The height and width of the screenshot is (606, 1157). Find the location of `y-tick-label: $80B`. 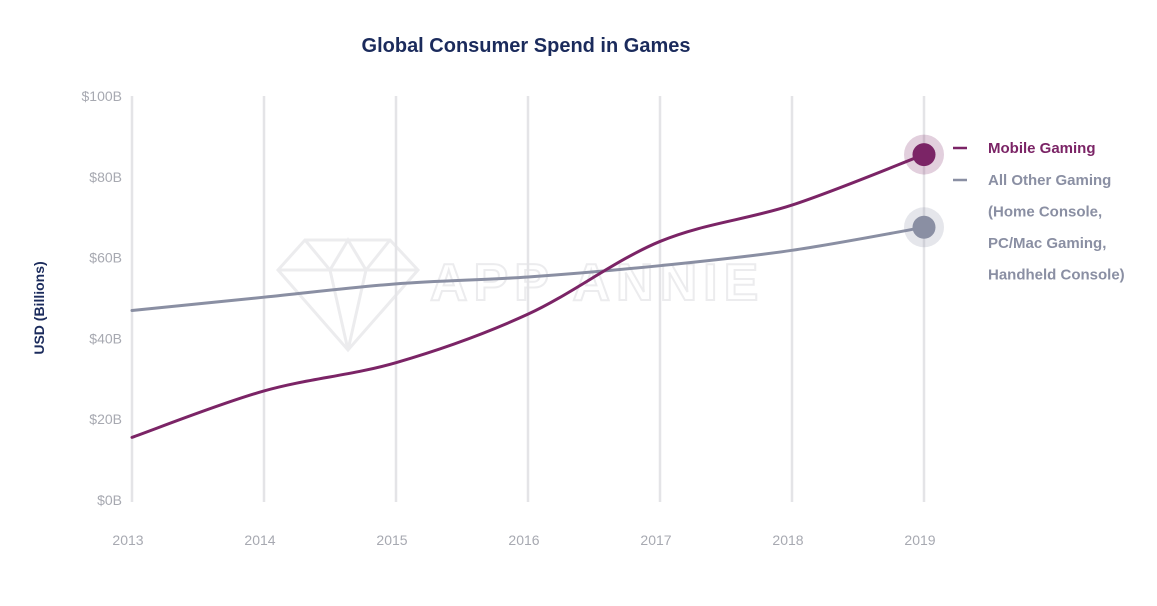

y-tick-label: $80B is located at coordinates (105, 177).